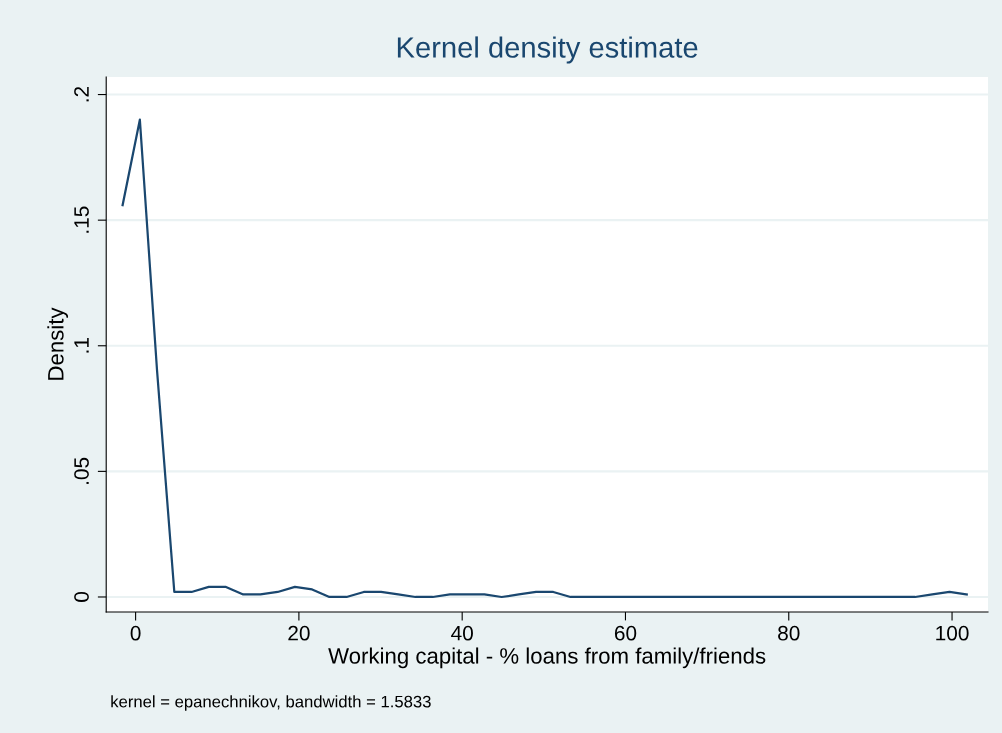 Image resolution: width=1002 pixels, height=733 pixels. What do you see at coordinates (81, 94) in the screenshot?
I see `y-tick-label: .2` at bounding box center [81, 94].